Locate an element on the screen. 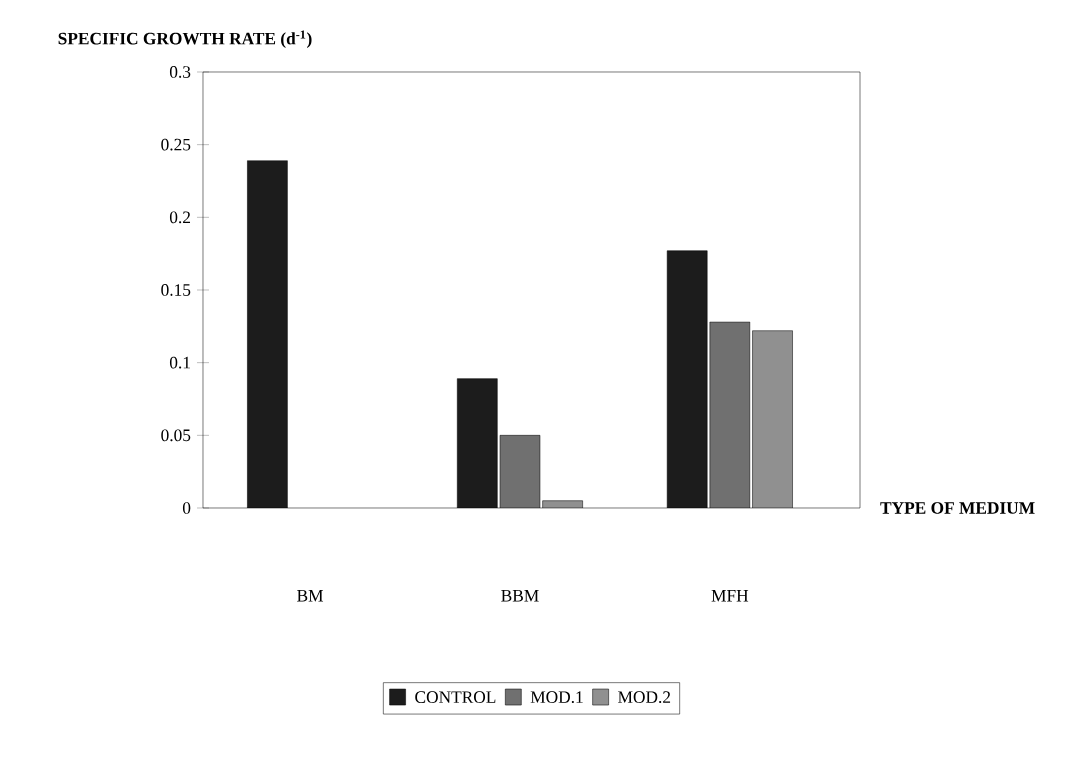  y-tick-label: 0 is located at coordinates (186, 508).